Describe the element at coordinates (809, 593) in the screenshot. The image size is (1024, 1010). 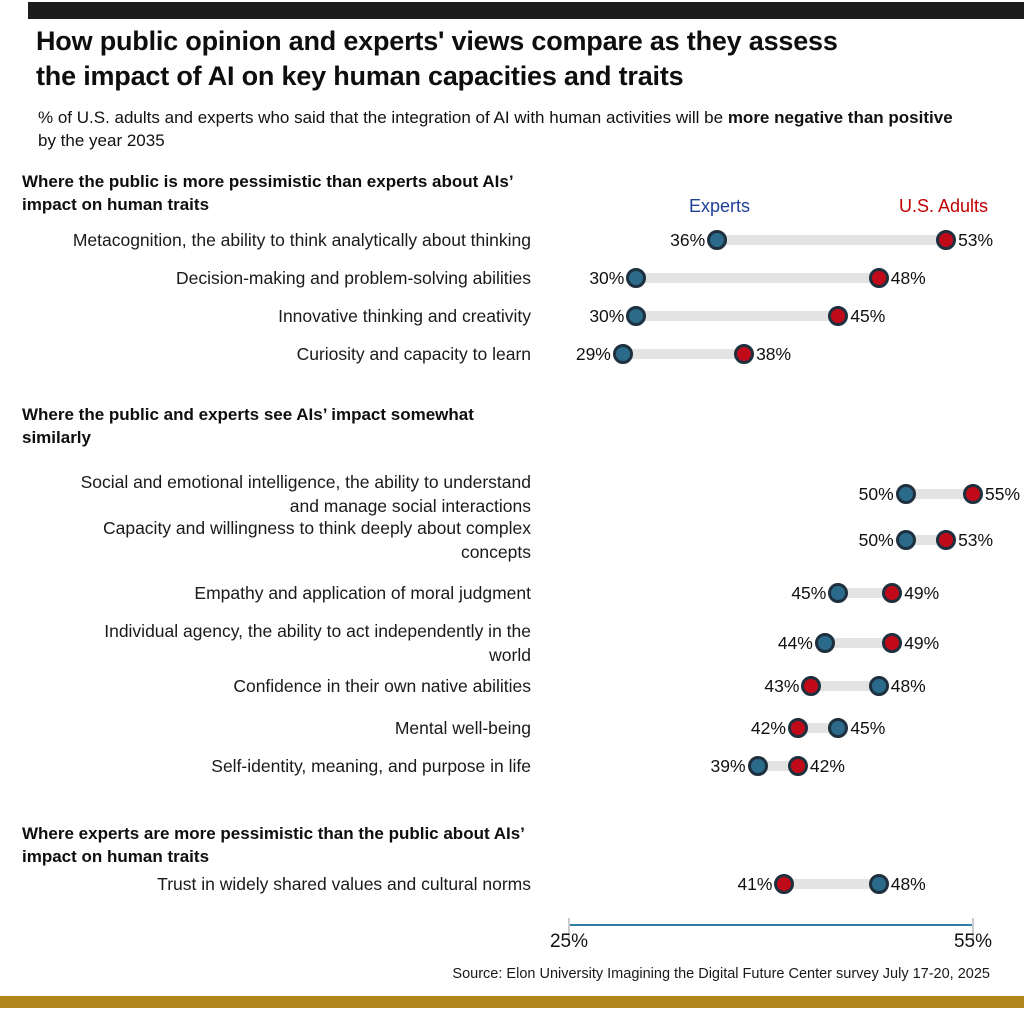
I see `value-label-left: 45%` at that location.